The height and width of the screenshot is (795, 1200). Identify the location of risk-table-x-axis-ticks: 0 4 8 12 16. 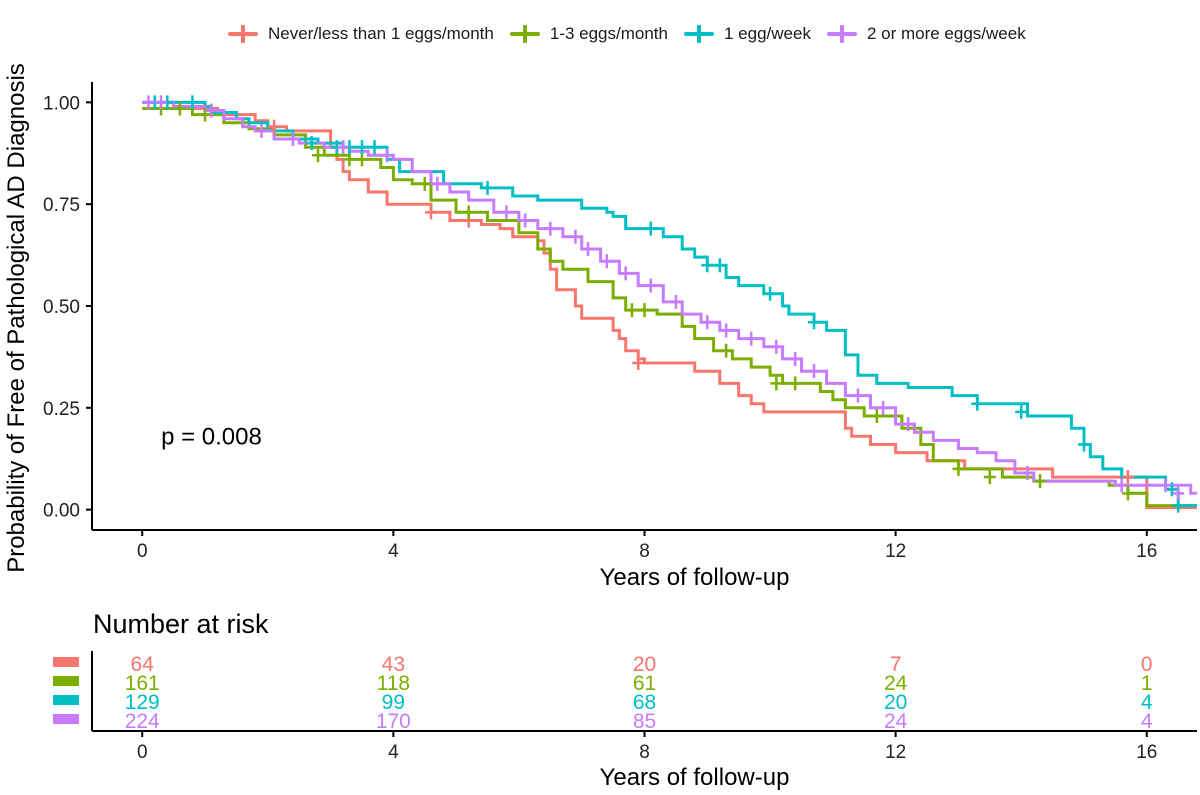
(647, 747).